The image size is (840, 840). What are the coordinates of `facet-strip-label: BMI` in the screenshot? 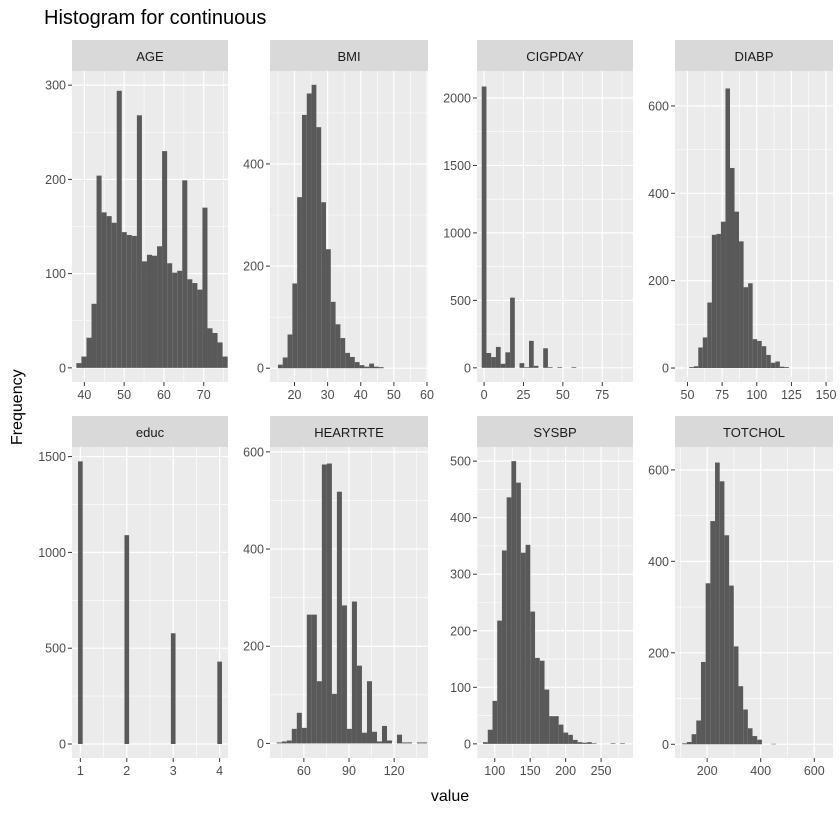 It's located at (348, 56).